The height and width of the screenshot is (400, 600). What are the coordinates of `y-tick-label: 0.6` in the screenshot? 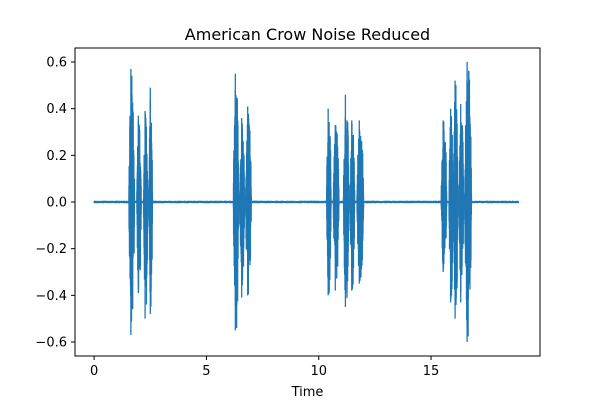 It's located at (56, 63).